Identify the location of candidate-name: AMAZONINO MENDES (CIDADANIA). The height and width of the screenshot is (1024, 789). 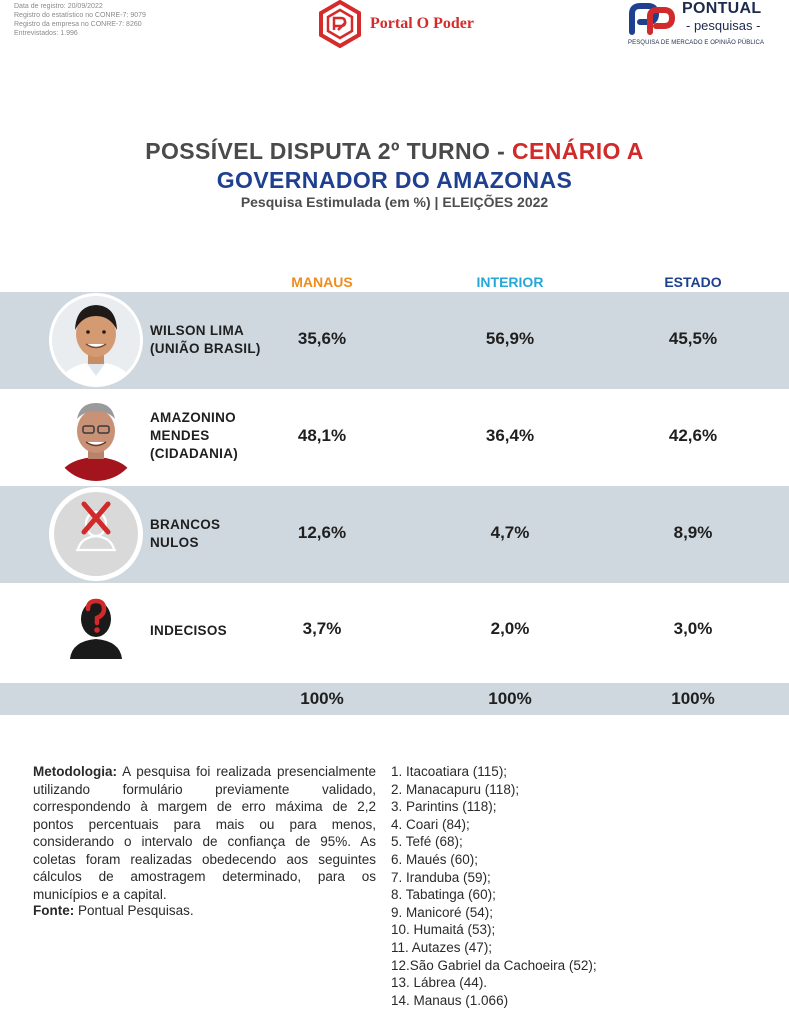
(194, 436).